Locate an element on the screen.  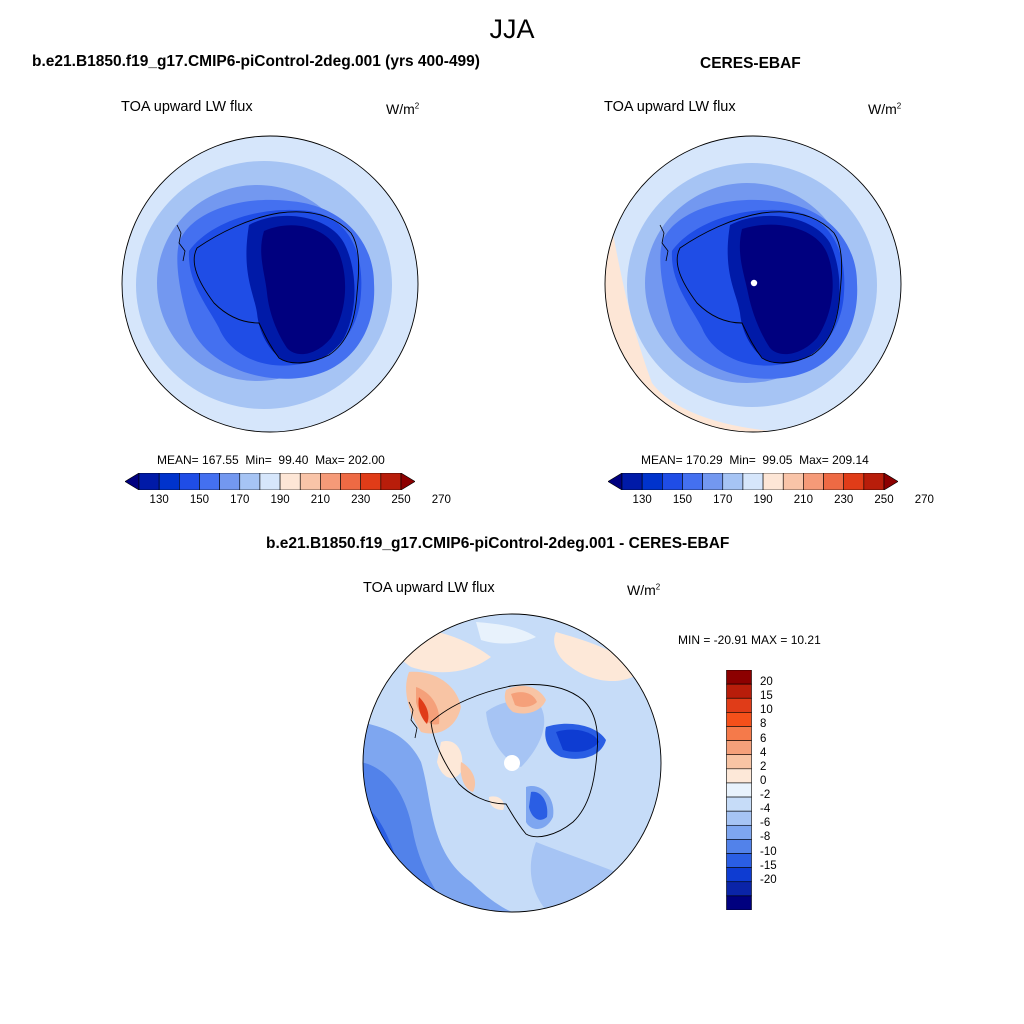
obs-stats: MEAN= 170.29 Min= 99.05 Max= 209.14 is located at coordinates (755, 460).